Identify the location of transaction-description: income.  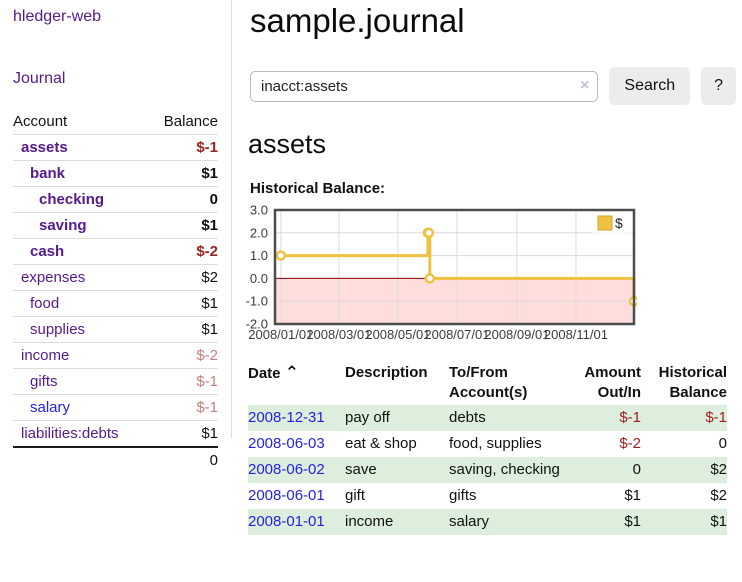
(369, 521).